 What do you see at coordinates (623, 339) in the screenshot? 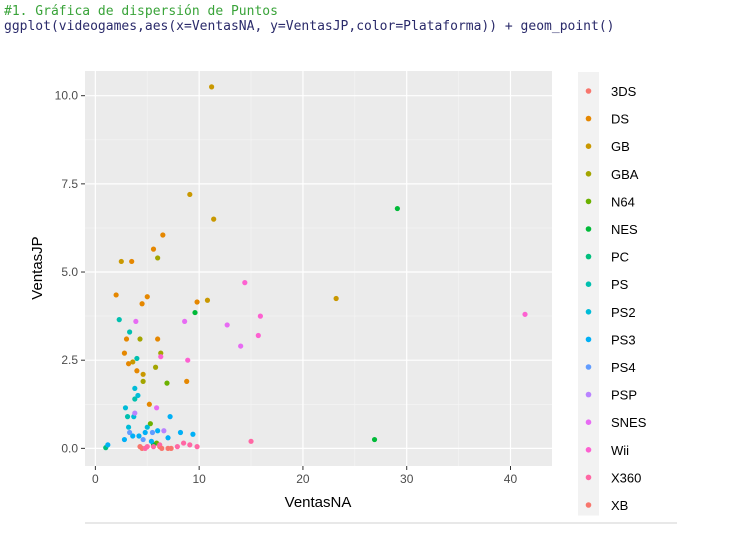
I see `legend-label: PS3` at bounding box center [623, 339].